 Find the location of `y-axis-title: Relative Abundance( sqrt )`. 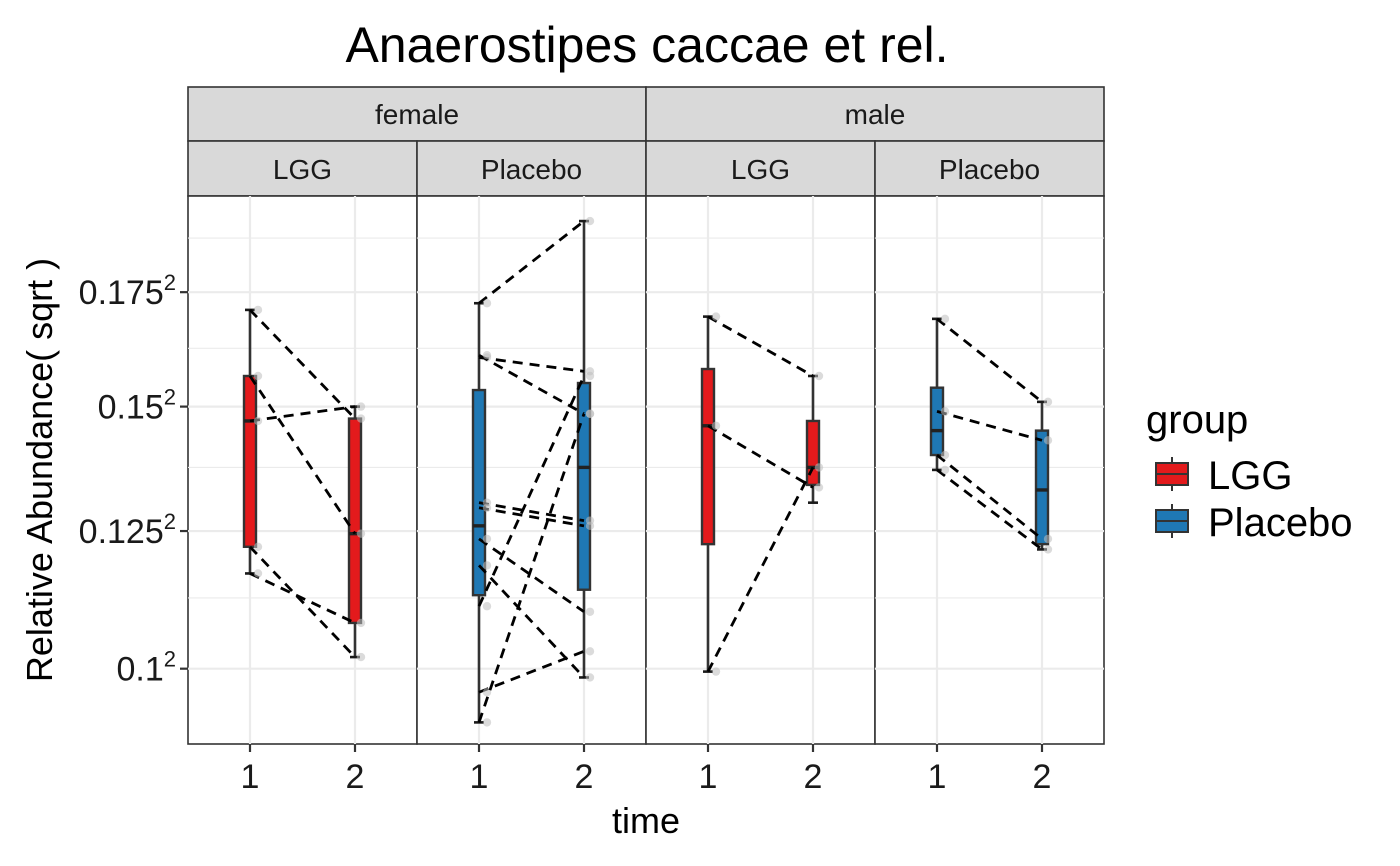

y-axis-title: Relative Abundance( sqrt ) is located at coordinates (39, 470).